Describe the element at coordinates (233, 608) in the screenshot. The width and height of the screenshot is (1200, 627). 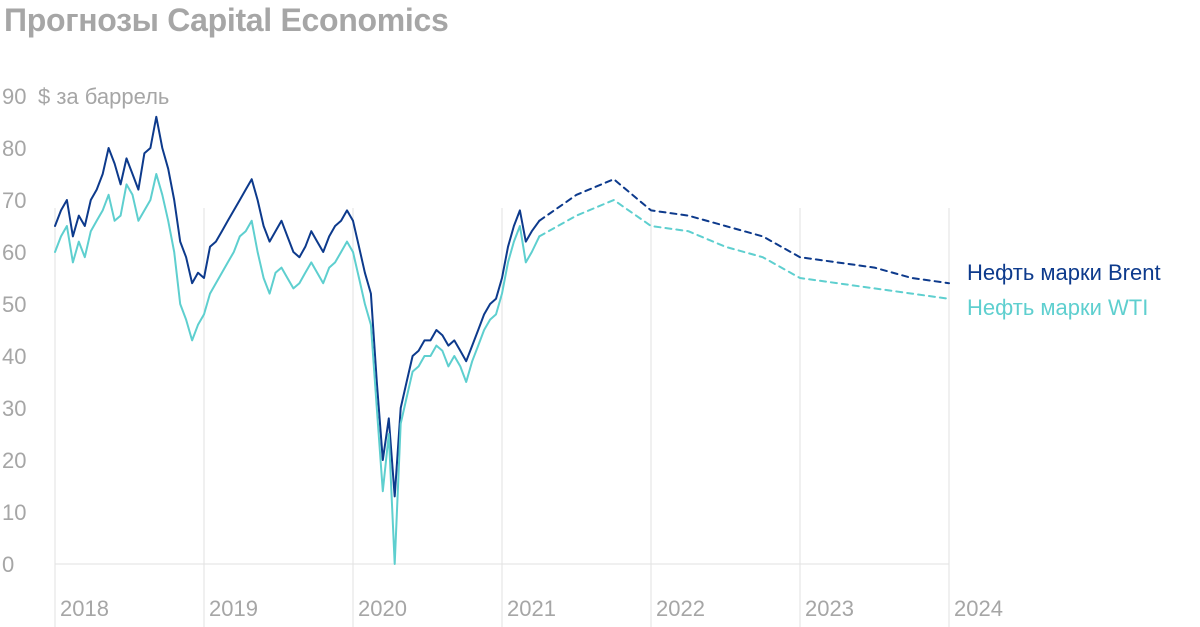
I see `x-tick-label: 2019` at that location.